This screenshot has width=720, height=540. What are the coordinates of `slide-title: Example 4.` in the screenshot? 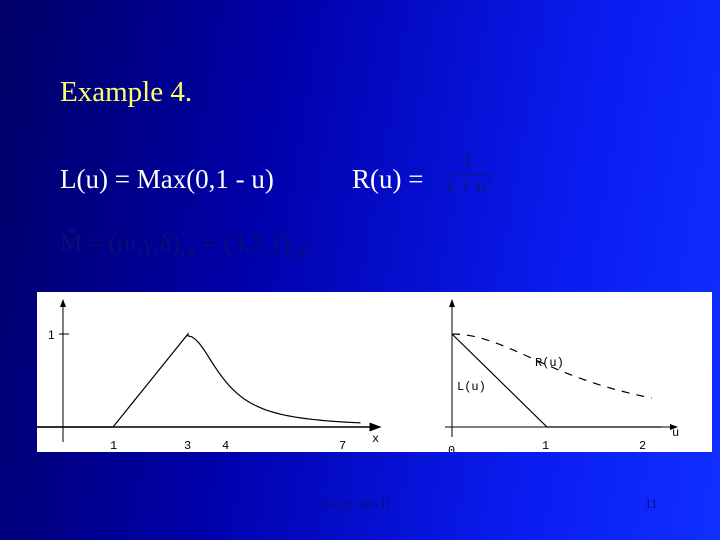 It's located at (126, 92).